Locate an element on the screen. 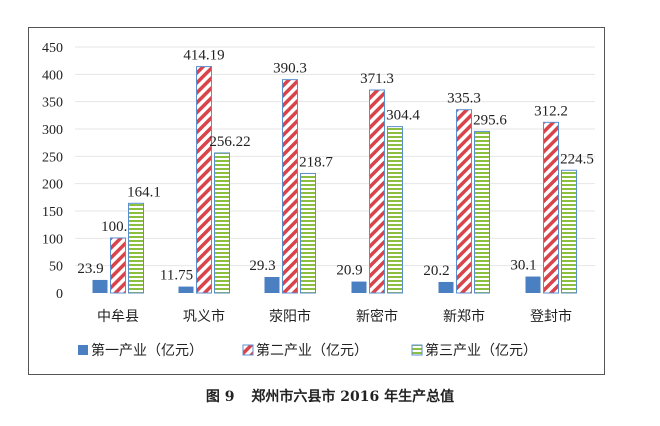  bar-3-登封市 is located at coordinates (569, 231).